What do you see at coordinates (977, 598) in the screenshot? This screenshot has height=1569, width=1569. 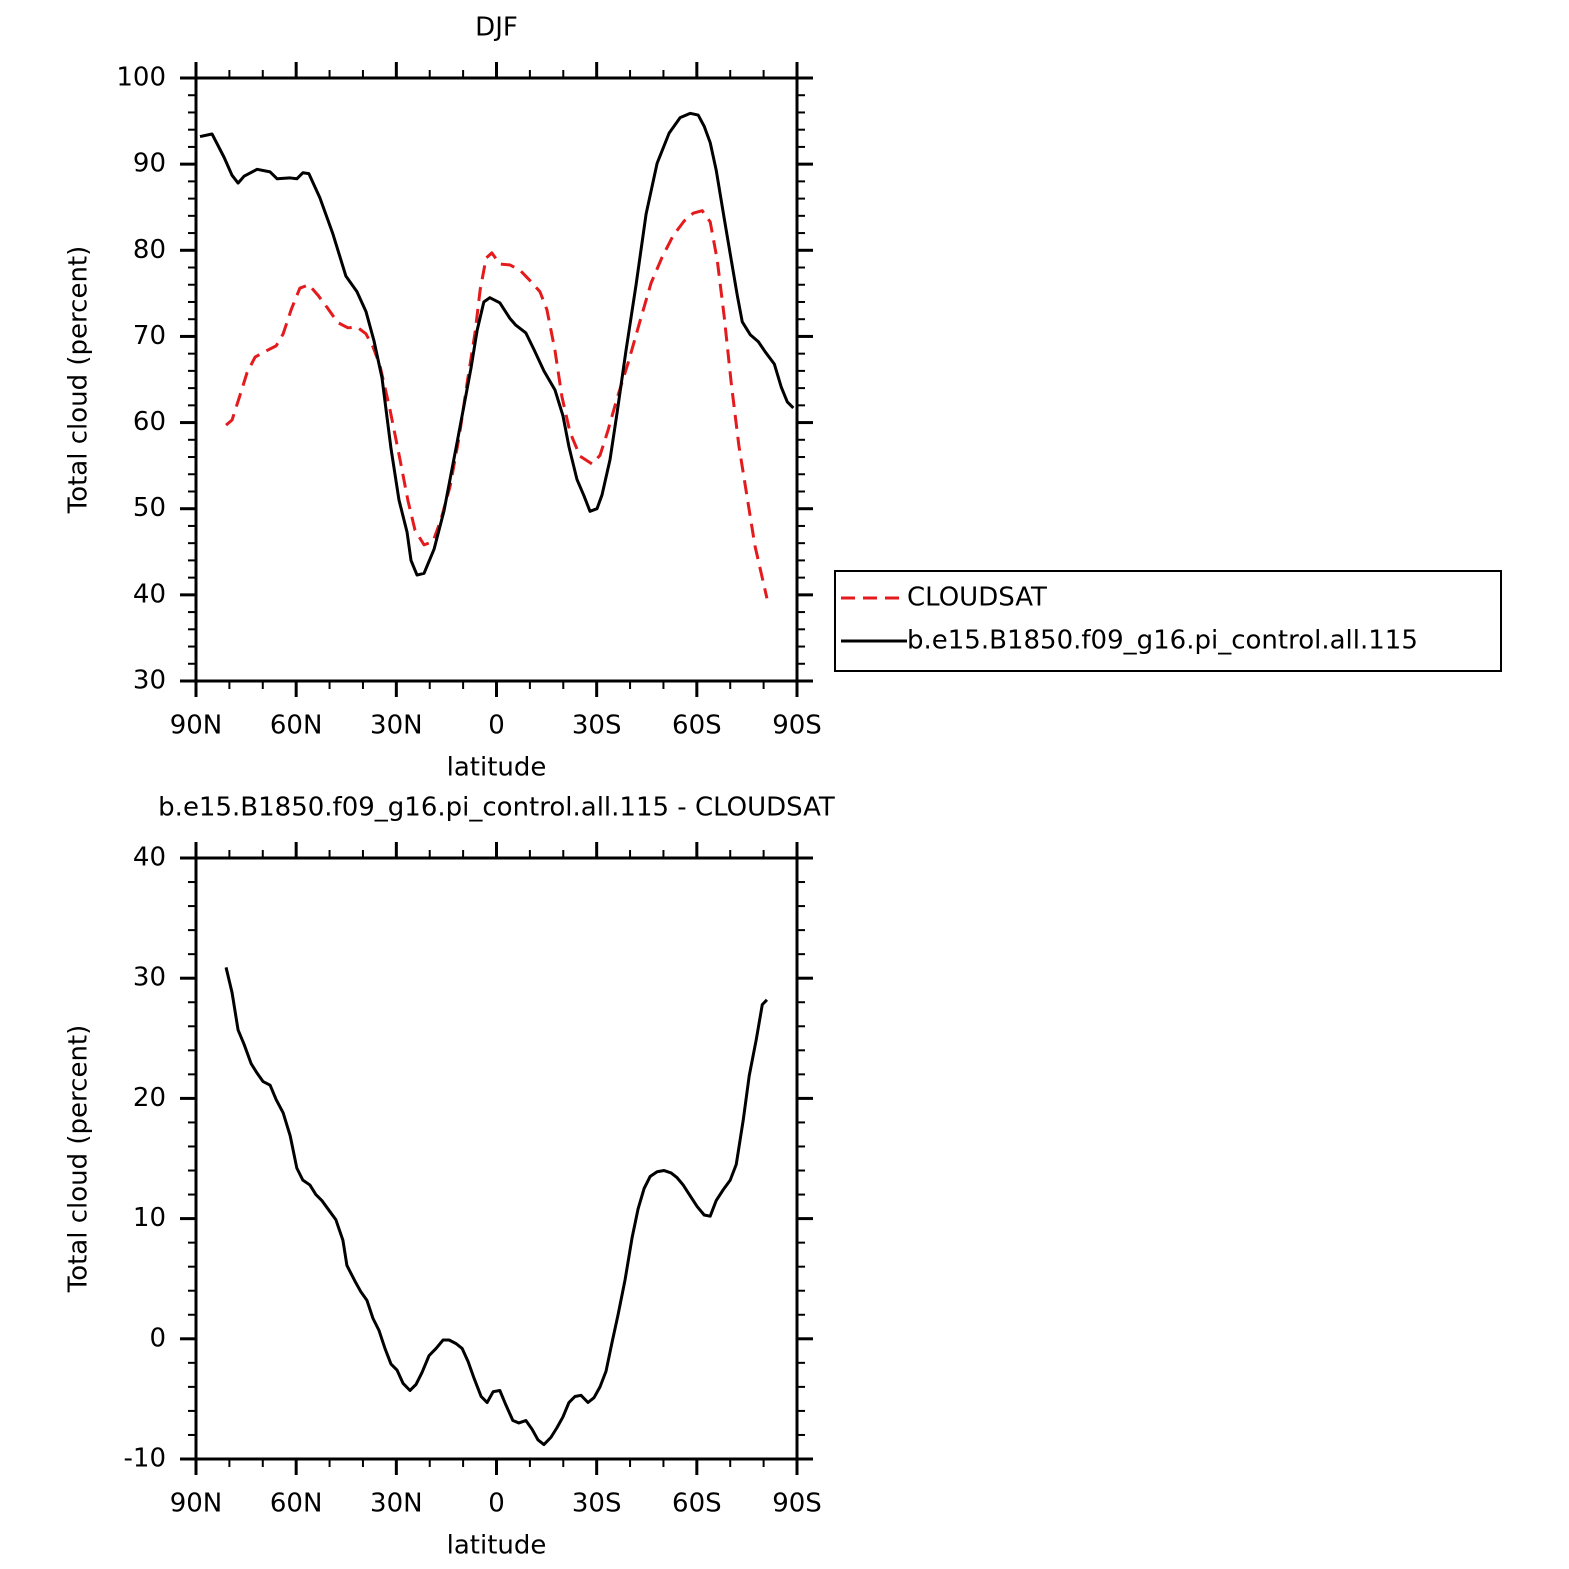 I see `legend-label: CLOUDSAT` at bounding box center [977, 598].